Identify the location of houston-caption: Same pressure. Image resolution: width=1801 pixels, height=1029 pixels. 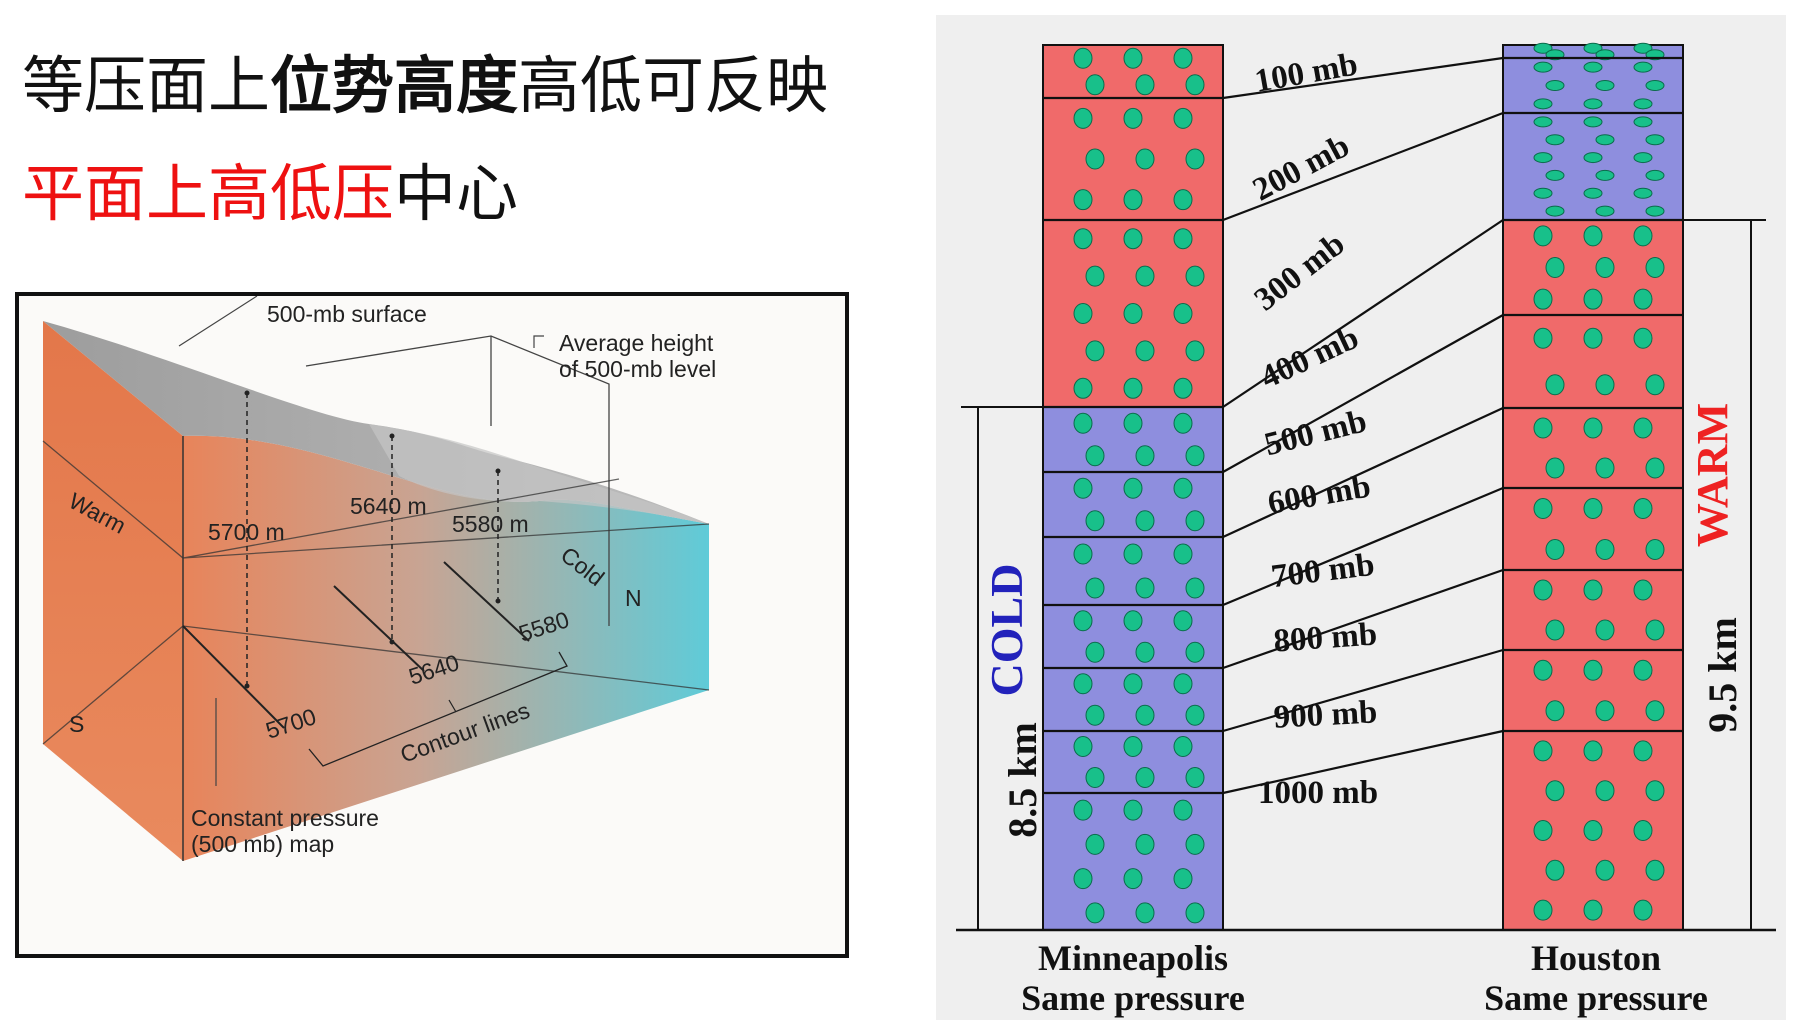
(1596, 998).